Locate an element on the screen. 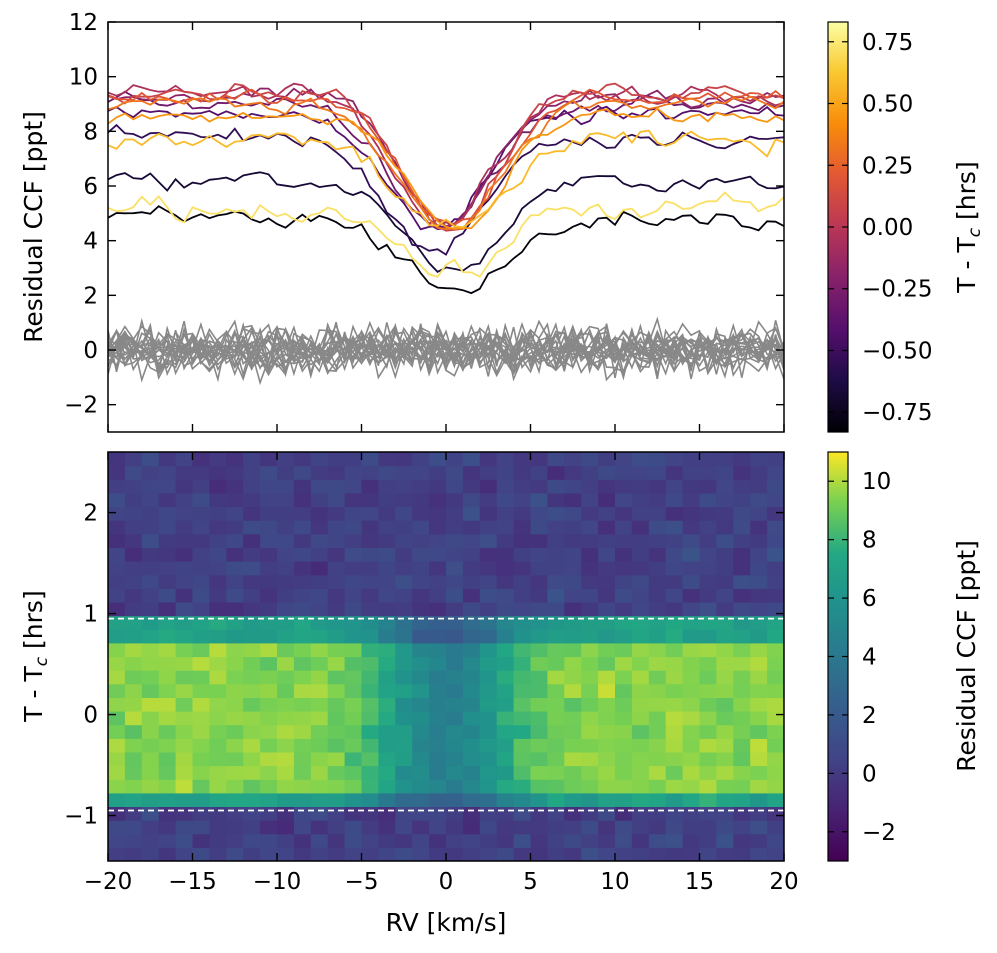 The height and width of the screenshot is (953, 997). y-tick-label: 2 is located at coordinates (90, 296).